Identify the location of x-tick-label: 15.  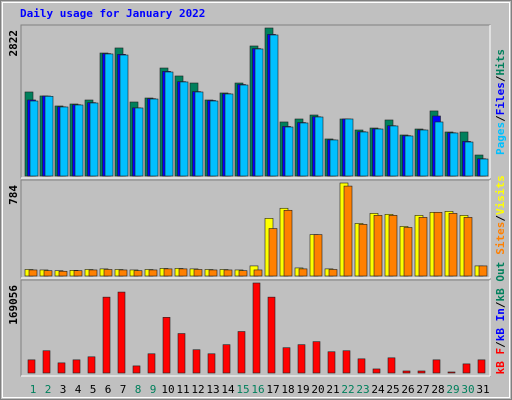
(242, 389).